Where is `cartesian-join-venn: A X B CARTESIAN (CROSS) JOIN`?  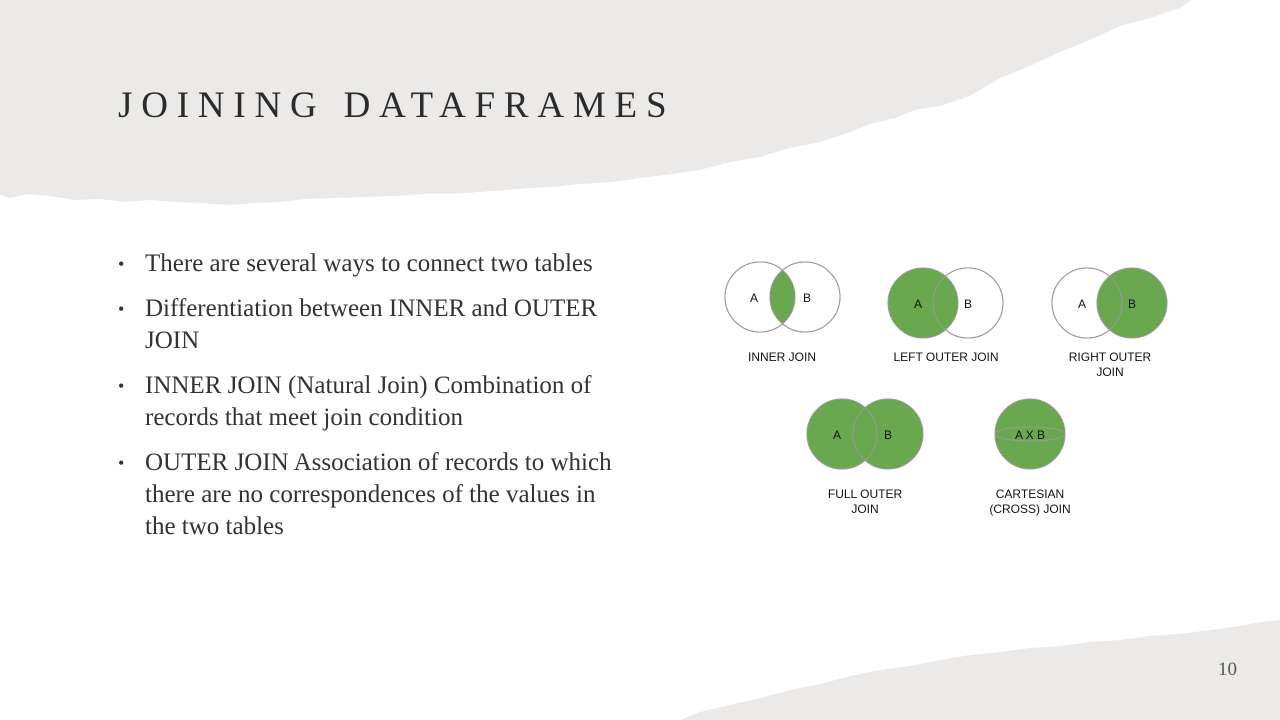 cartesian-join-venn: A X B CARTESIAN (CROSS) JOIN is located at coordinates (1030, 457).